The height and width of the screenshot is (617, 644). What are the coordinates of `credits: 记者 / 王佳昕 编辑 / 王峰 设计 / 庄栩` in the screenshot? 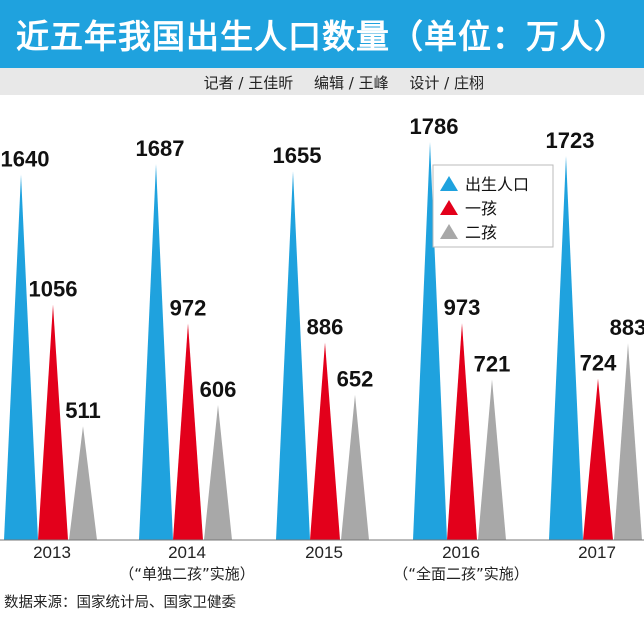 It's located at (336, 82).